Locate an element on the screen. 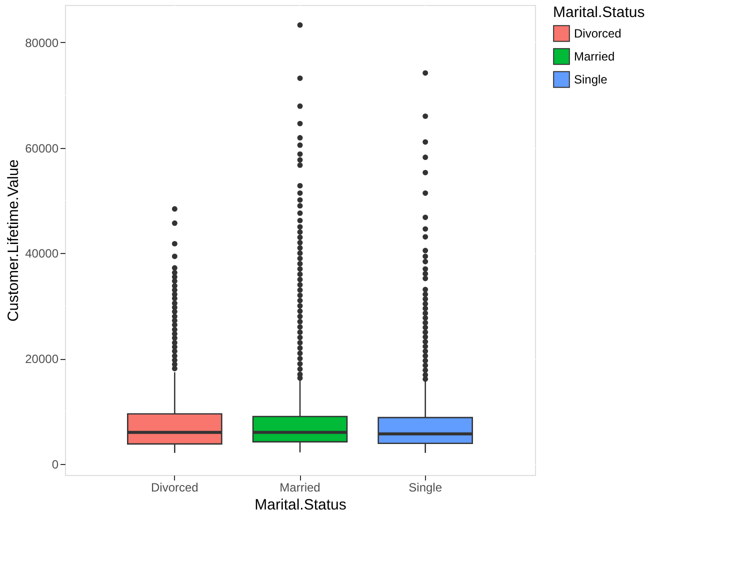  x-axis-title: Marital.Status is located at coordinates (300, 505).